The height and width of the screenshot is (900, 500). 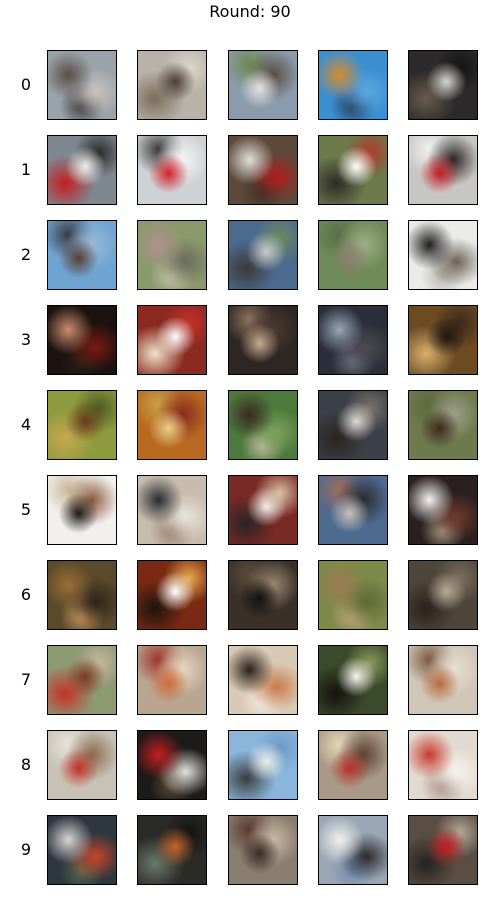 What do you see at coordinates (26, 509) in the screenshot?
I see `row-label: 5` at bounding box center [26, 509].